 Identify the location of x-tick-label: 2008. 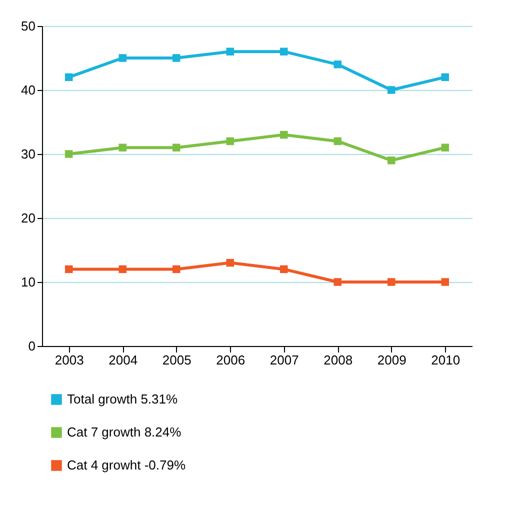
(338, 360).